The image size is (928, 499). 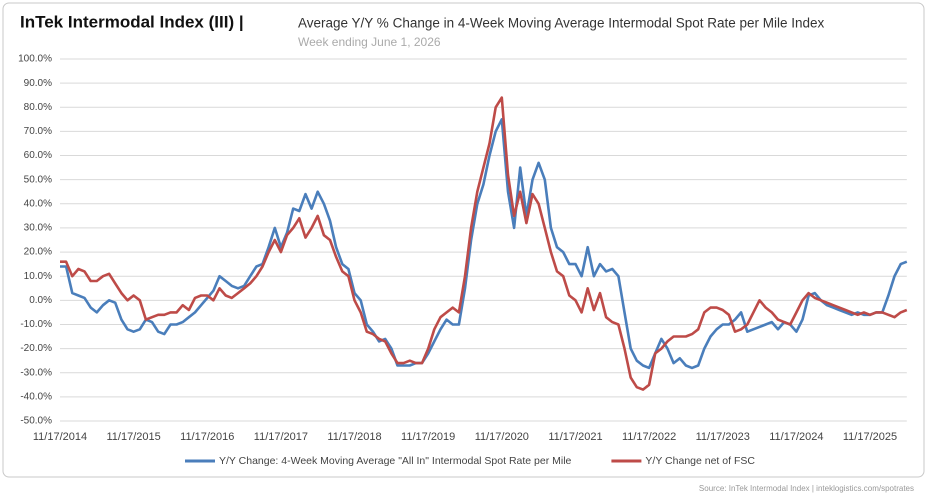 What do you see at coordinates (38, 252) in the screenshot?
I see `y-tick-label: 20.0%` at bounding box center [38, 252].